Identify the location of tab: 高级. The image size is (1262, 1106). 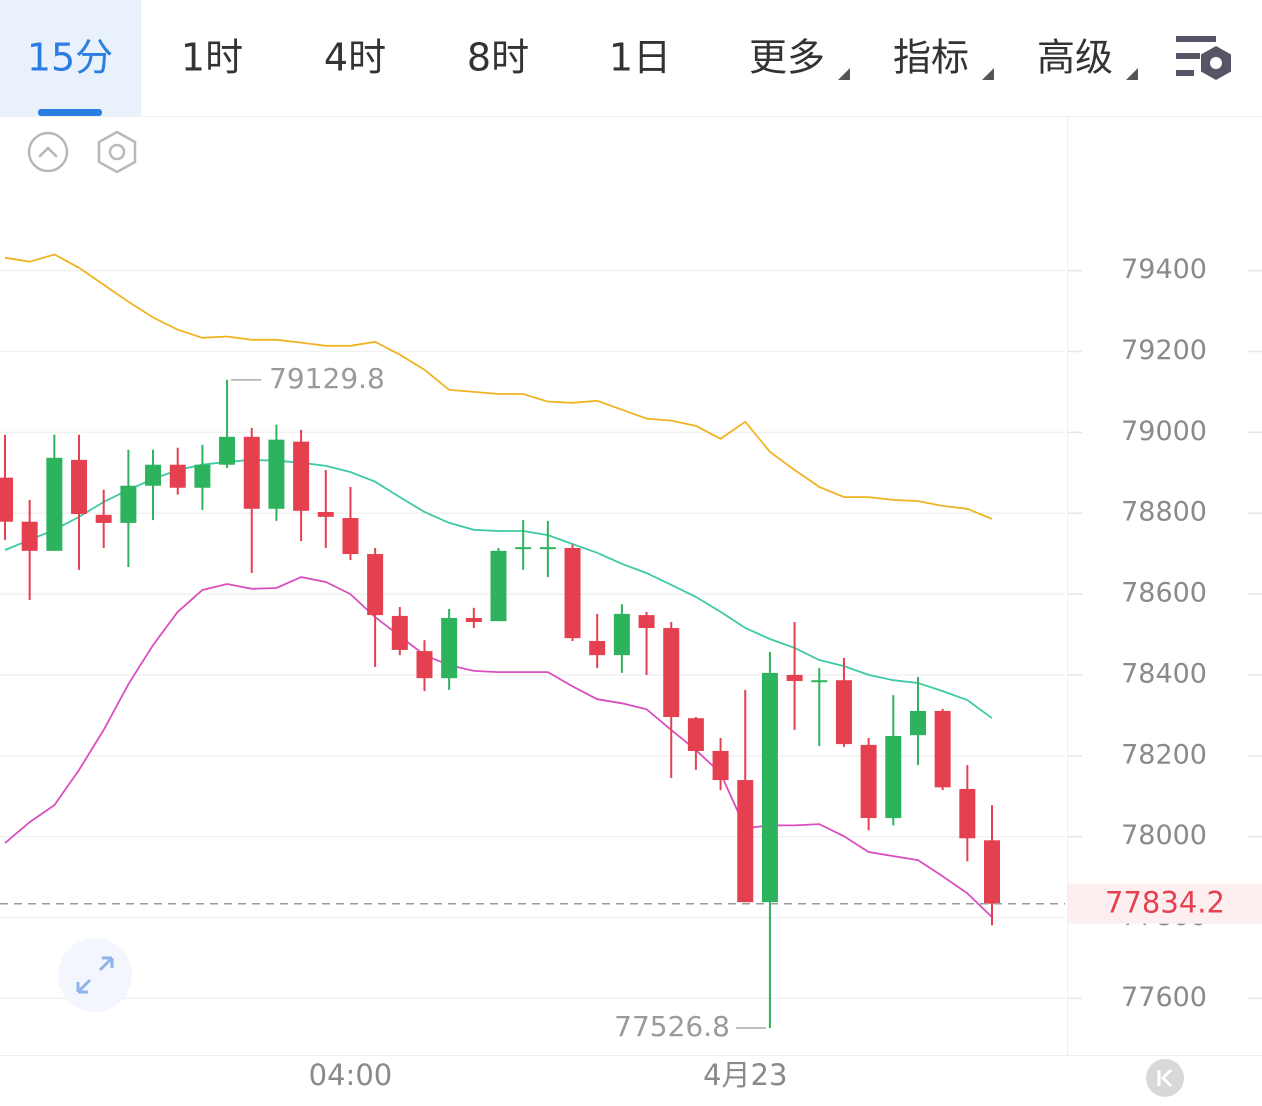
(1075, 58).